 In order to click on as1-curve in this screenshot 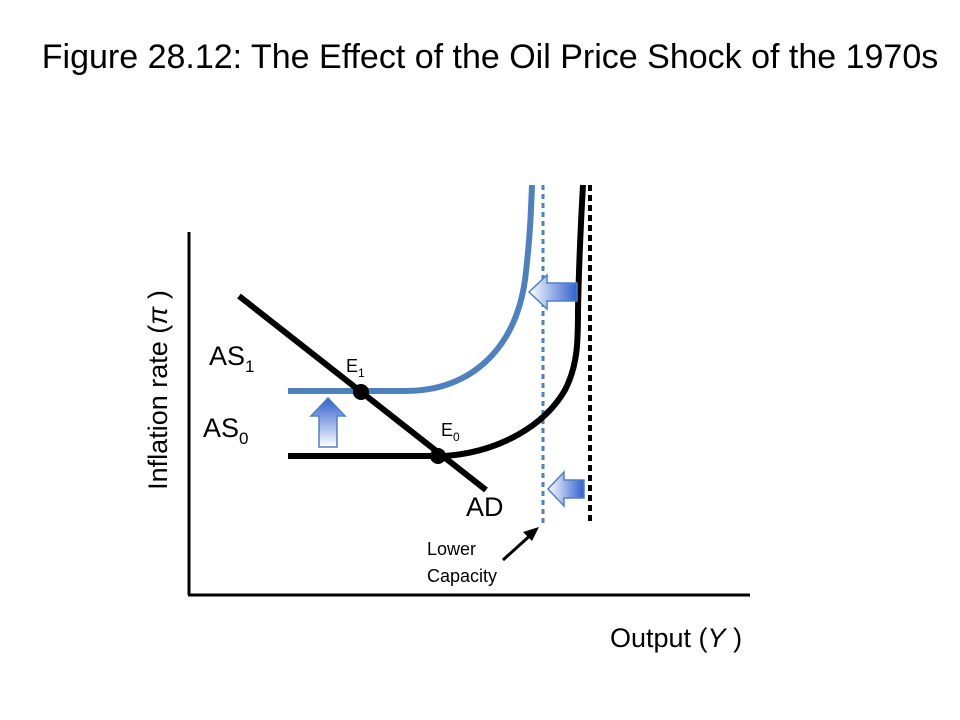, I will do `click(411, 289)`.